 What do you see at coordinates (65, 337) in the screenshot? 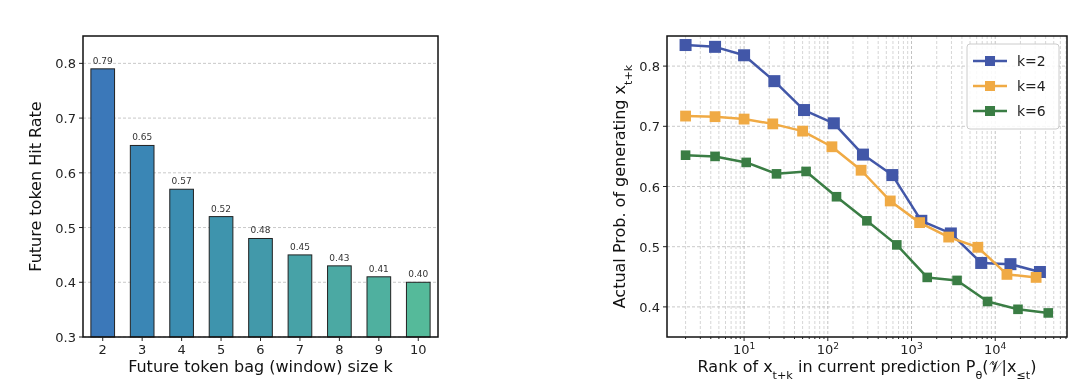
I see `y-tick-label: 0.3` at bounding box center [65, 337].